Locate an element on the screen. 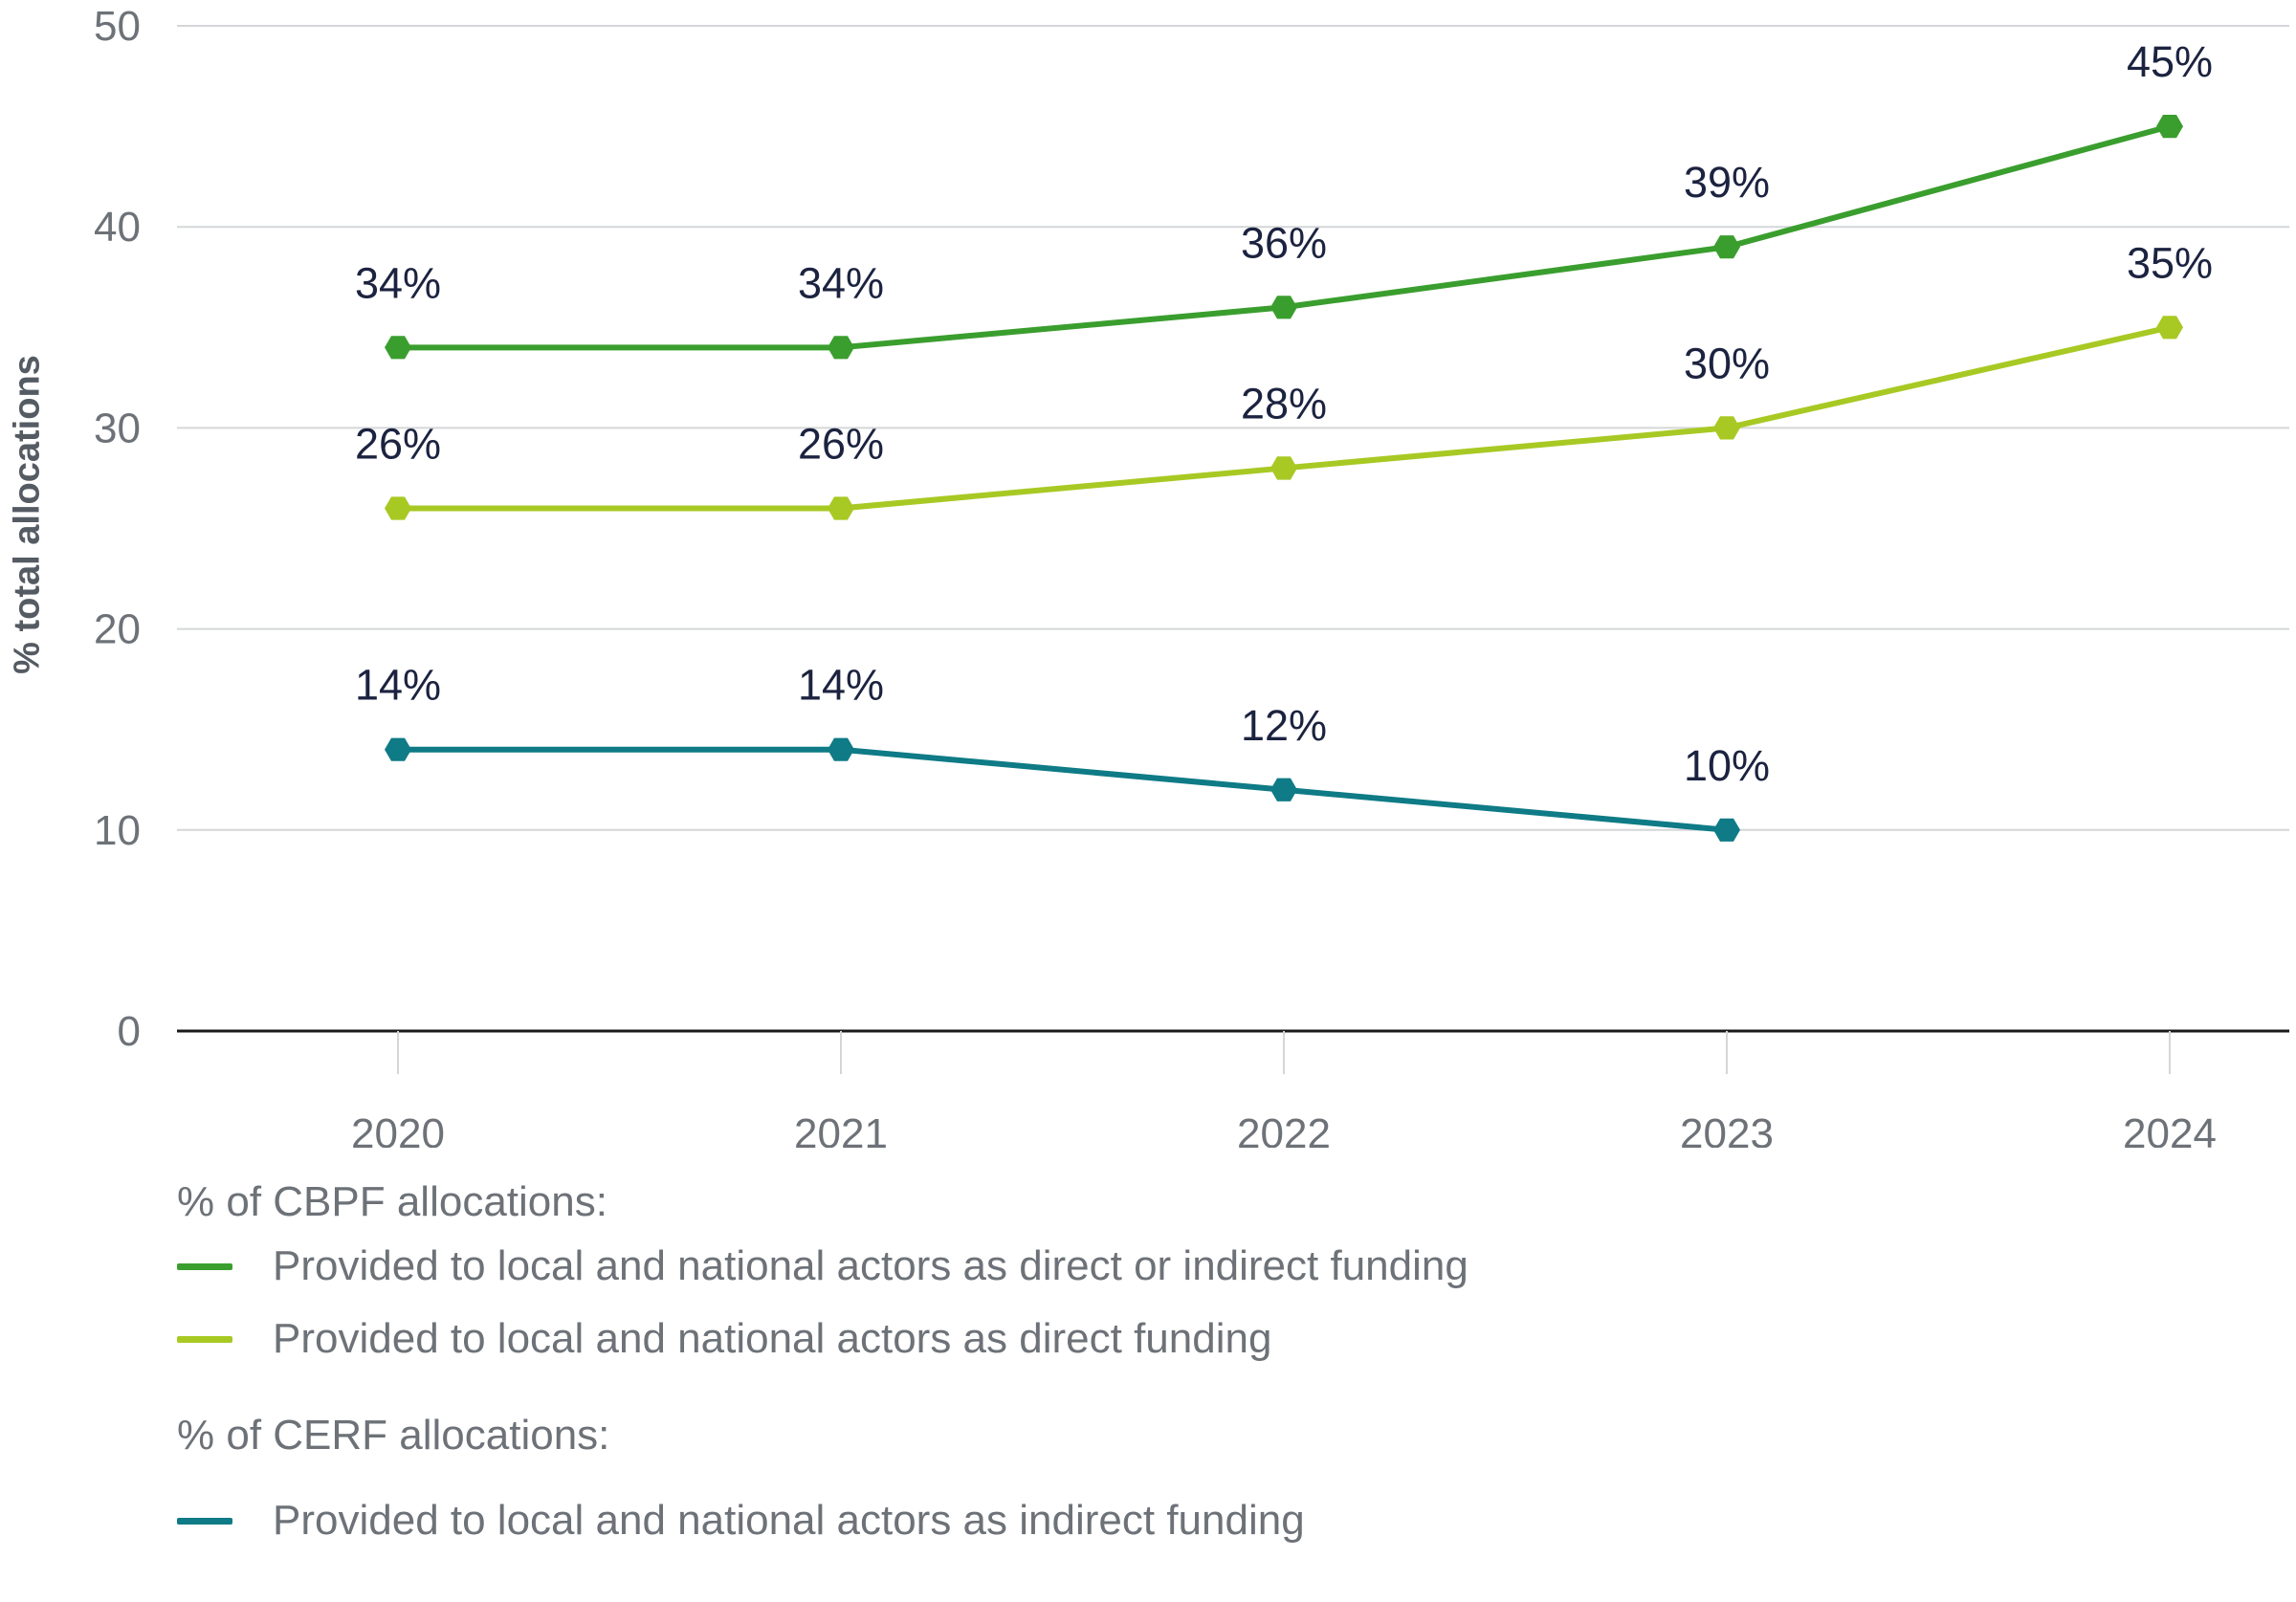 This screenshot has width=2296, height=1602. data-label: 30% is located at coordinates (1727, 363).